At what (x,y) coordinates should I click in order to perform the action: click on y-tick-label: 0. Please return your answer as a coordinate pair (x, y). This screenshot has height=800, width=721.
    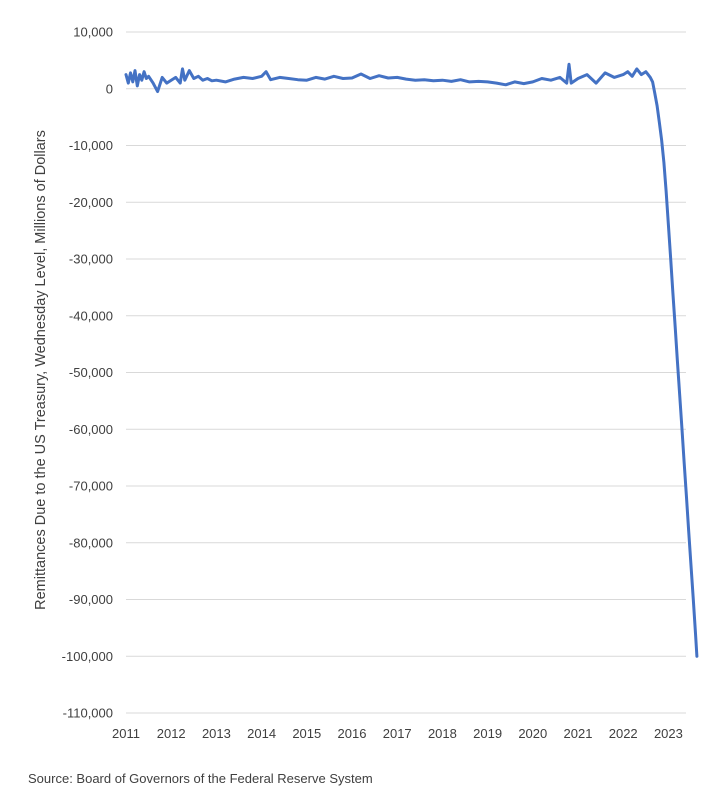
    Looking at the image, I should click on (109, 88).